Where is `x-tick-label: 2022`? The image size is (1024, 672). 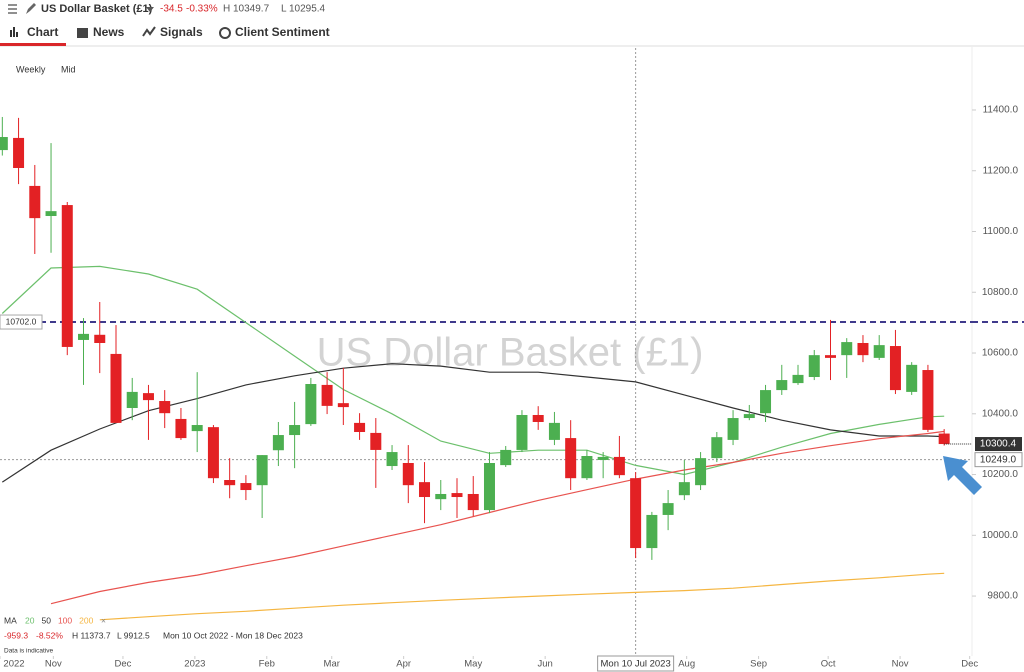 x-tick-label: 2022 is located at coordinates (13, 664).